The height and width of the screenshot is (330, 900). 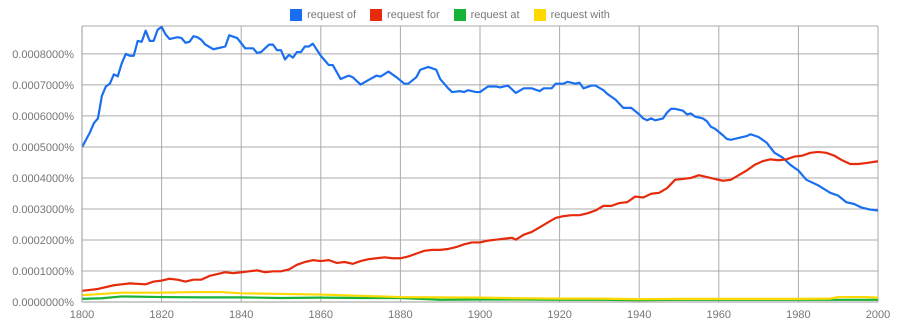 I want to click on y-tick-label: 0.0003000%, so click(x=43, y=210).